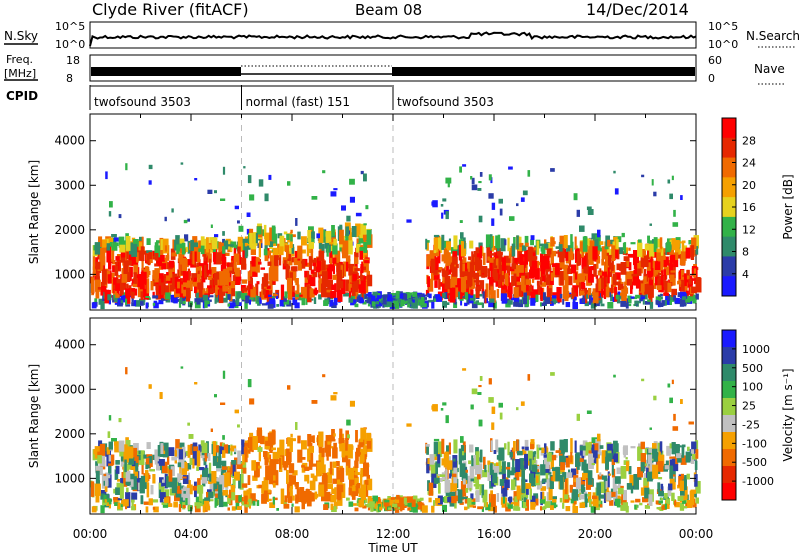 This screenshot has width=800, height=554. What do you see at coordinates (20, 73) in the screenshot?
I see `freq-label-line2: [MHz]` at bounding box center [20, 73].